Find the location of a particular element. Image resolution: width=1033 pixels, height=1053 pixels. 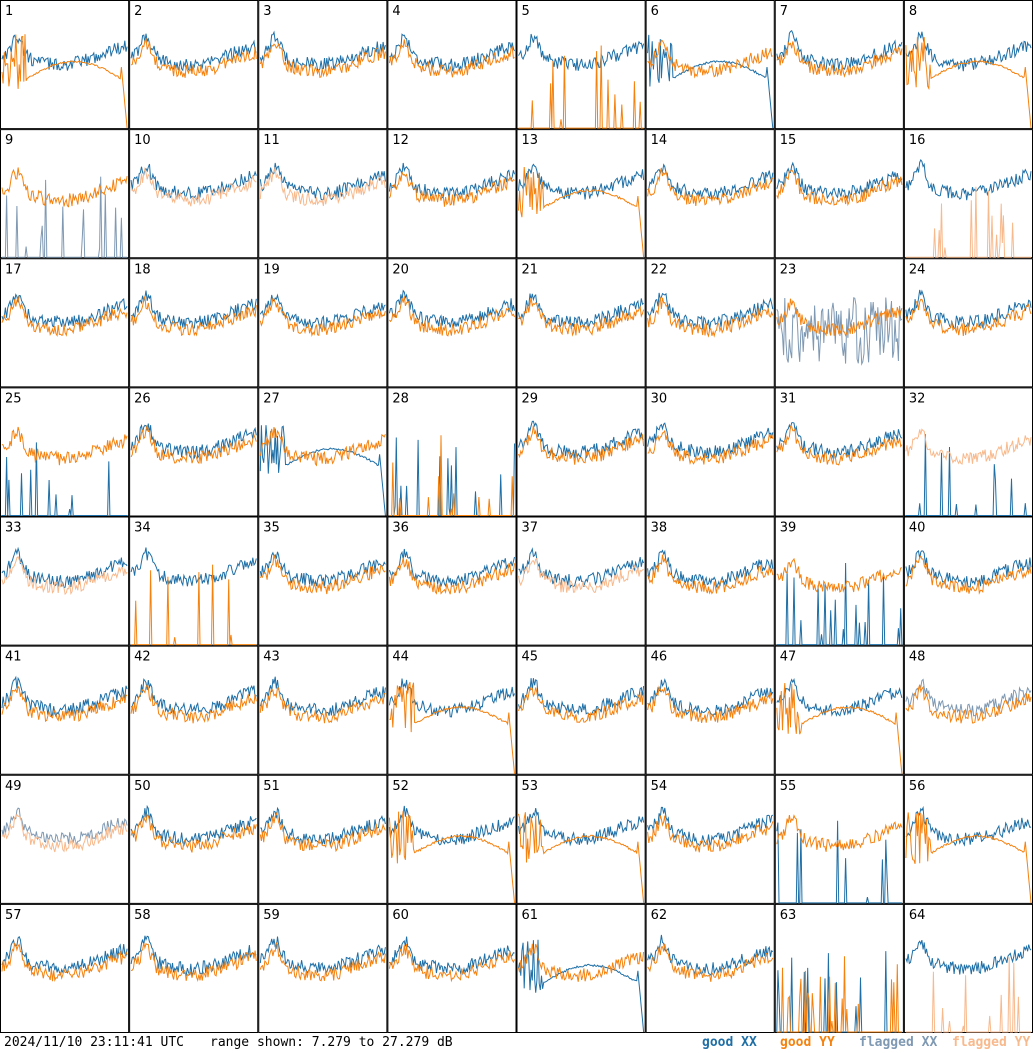

tile-55: 55 is located at coordinates (839, 839).